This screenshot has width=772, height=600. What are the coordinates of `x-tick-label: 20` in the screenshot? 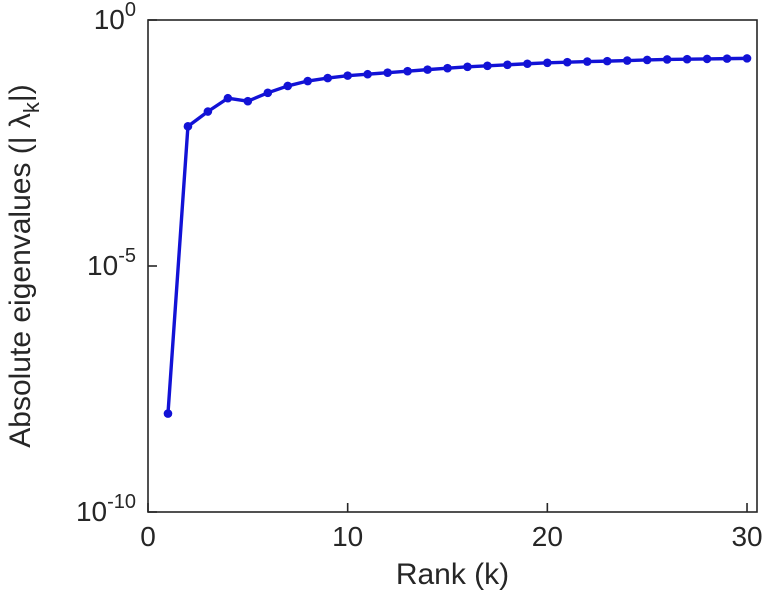 It's located at (547, 536).